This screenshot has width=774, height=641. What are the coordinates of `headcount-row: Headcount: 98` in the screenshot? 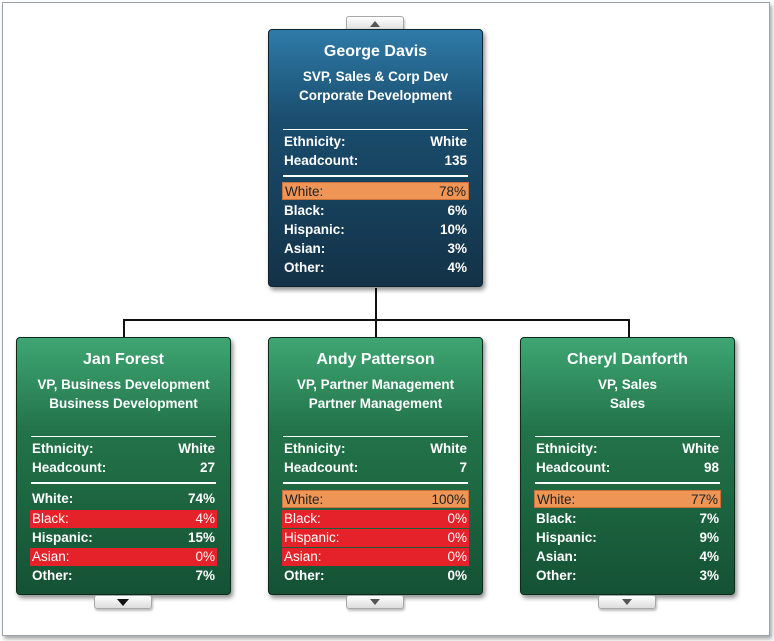 It's located at (627, 468).